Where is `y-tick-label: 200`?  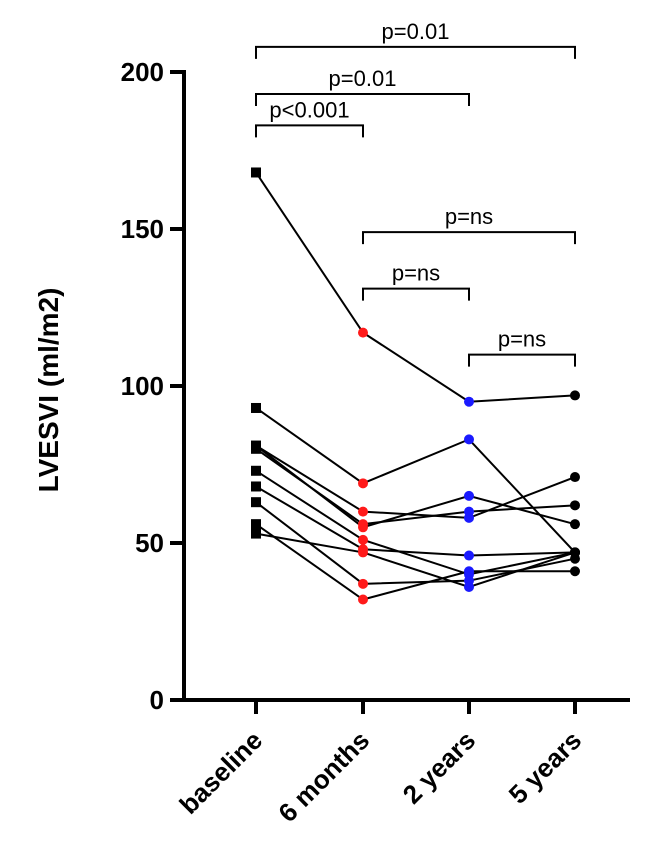
y-tick-label: 200 is located at coordinates (142, 72).